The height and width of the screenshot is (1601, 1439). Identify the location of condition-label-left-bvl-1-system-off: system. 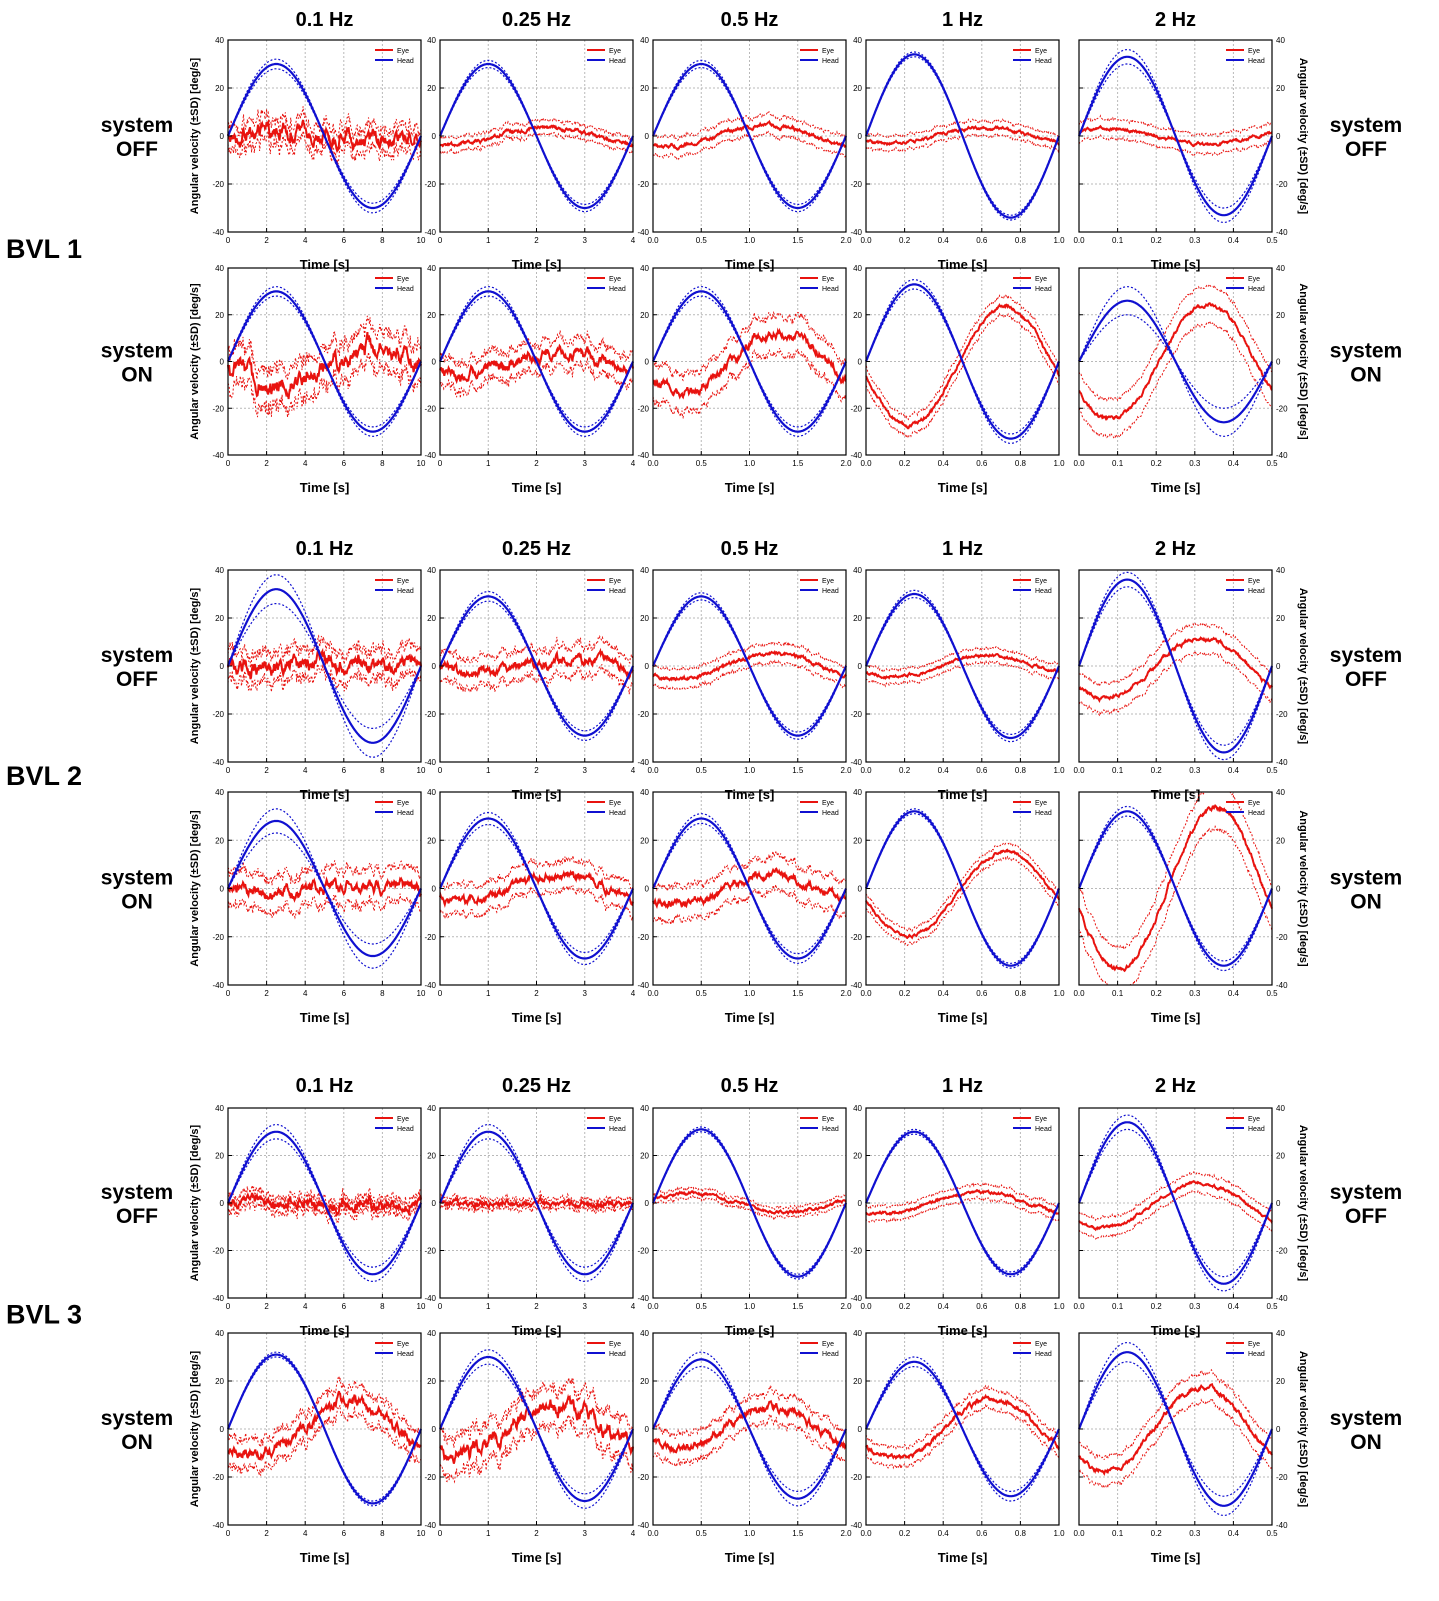
(137, 125).